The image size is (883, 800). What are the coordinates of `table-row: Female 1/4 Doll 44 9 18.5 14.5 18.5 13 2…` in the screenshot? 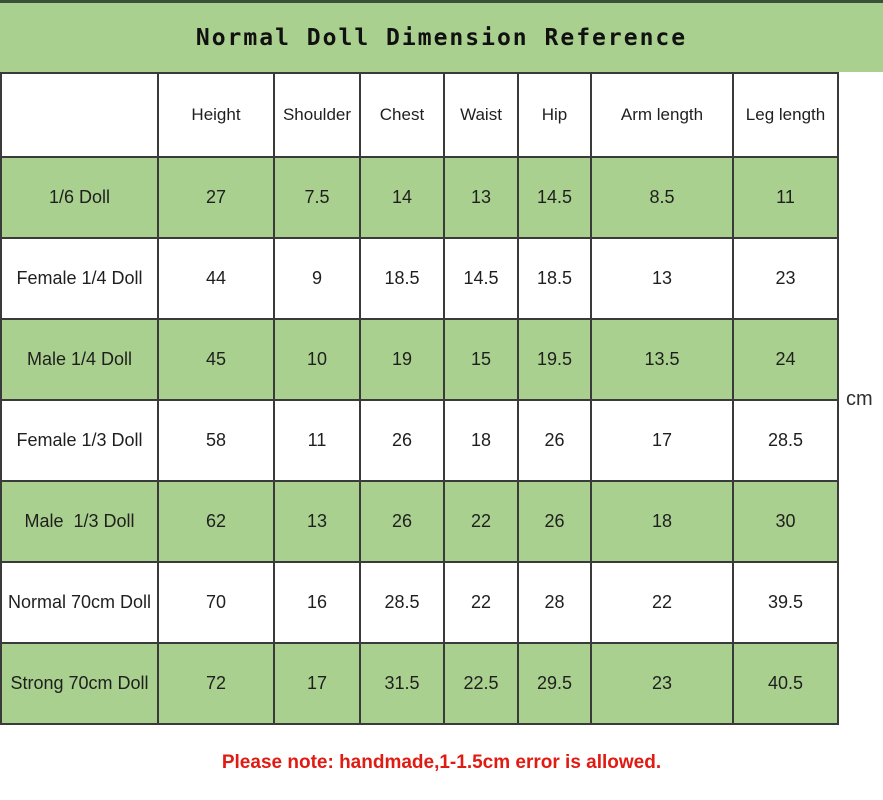 It's located at (419, 278).